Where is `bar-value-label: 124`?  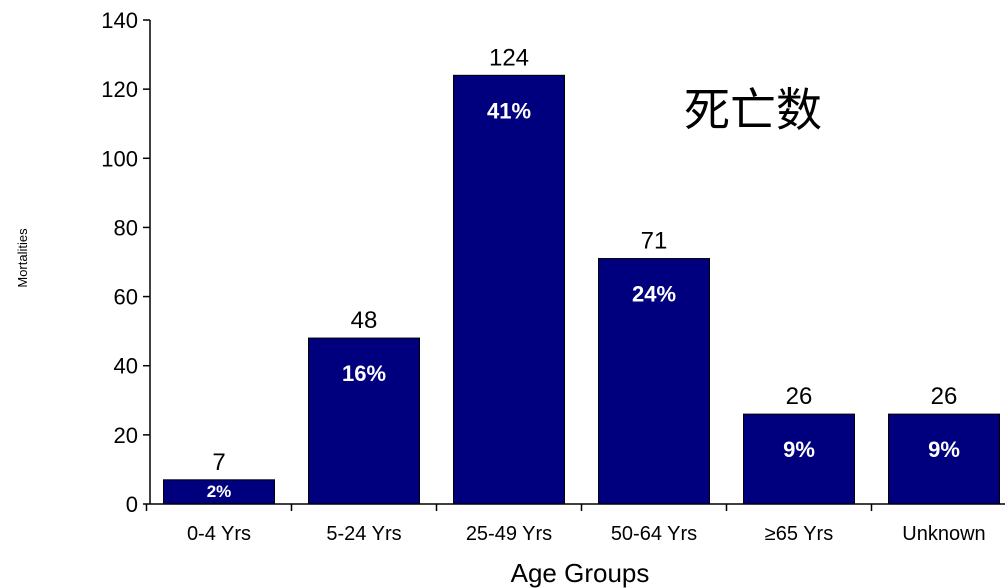
bar-value-label: 124 is located at coordinates (509, 57).